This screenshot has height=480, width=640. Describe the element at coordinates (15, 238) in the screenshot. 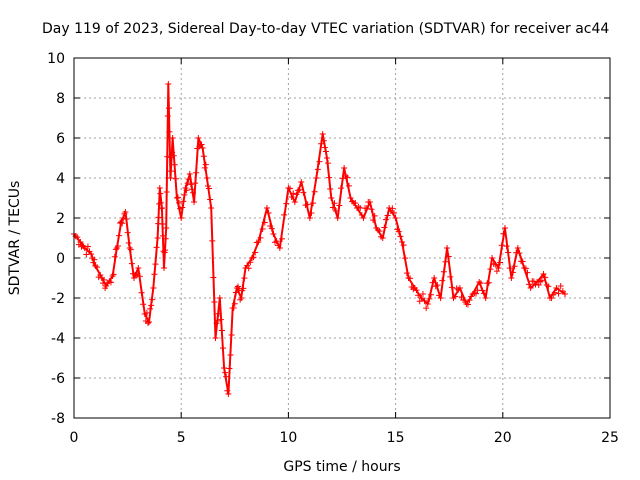

I see `y-axis-label: SDTVAR / TECUs` at that location.